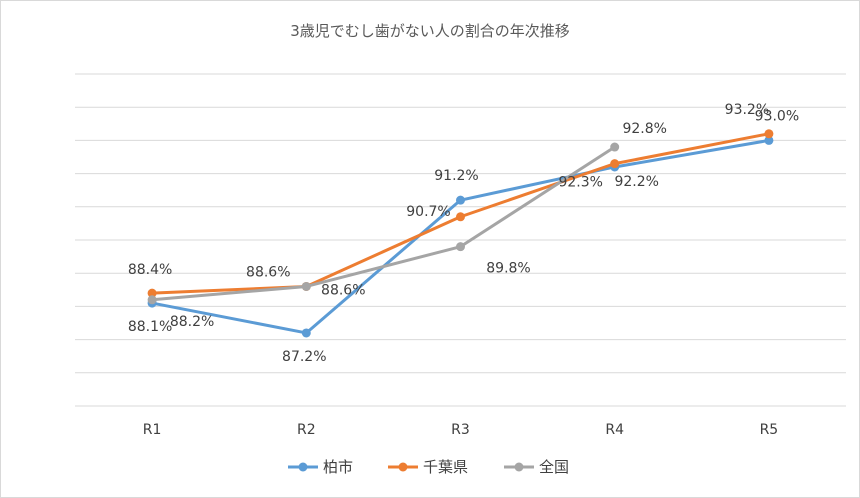  Describe the element at coordinates (456, 176) in the screenshot. I see `data-label: 91.2%` at that location.